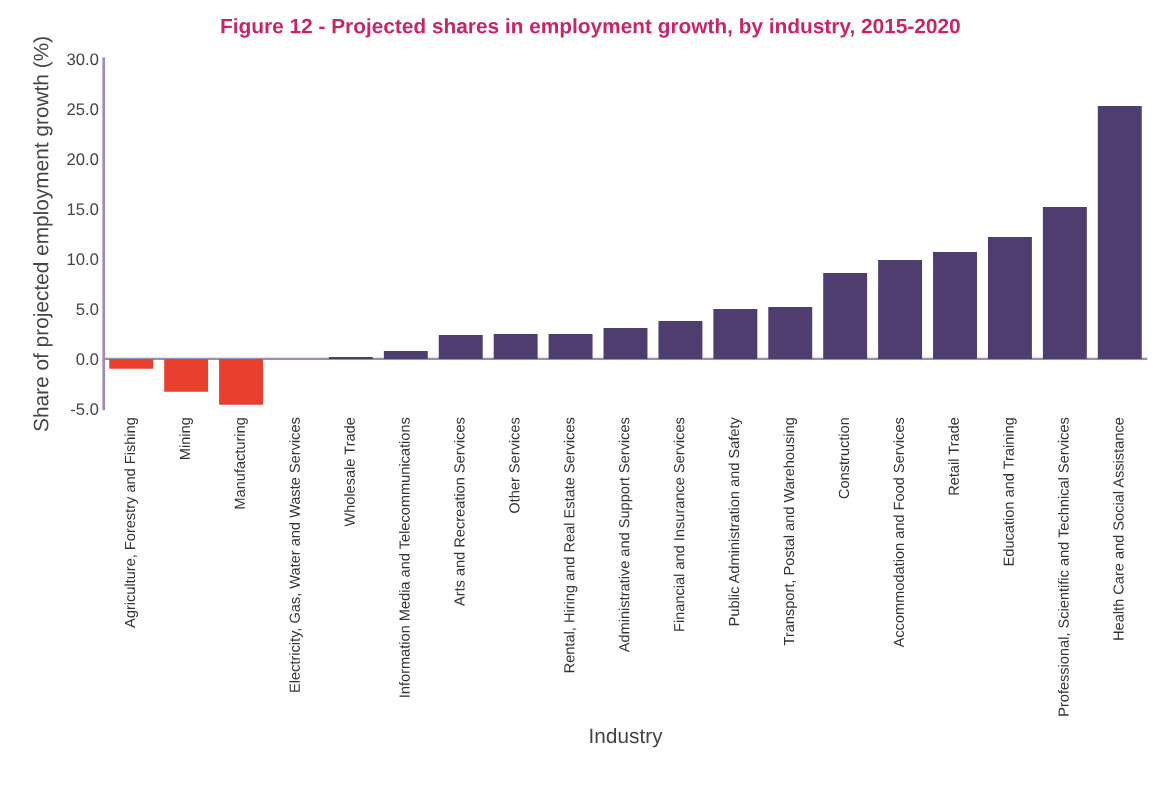  I want to click on x-tick-label: Public Administration and Safety, so click(735, 521).